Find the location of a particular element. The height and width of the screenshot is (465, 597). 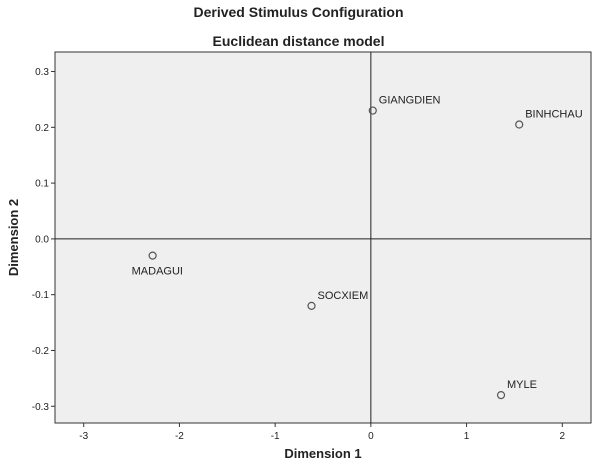

y-axis-title: Dimension 2 is located at coordinates (13, 237).